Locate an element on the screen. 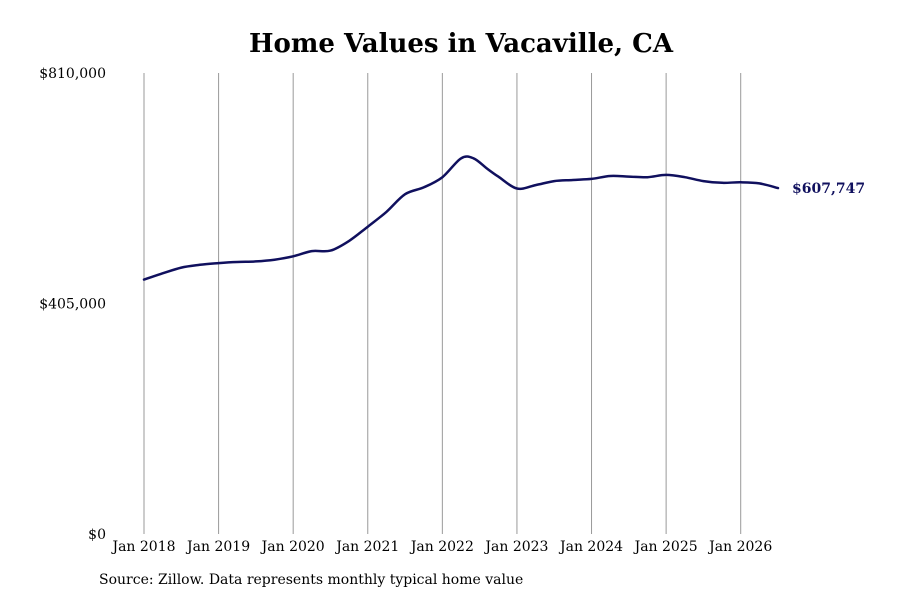 The height and width of the screenshot is (600, 900). x-tick-label: Jan 2025 is located at coordinates (665, 547).